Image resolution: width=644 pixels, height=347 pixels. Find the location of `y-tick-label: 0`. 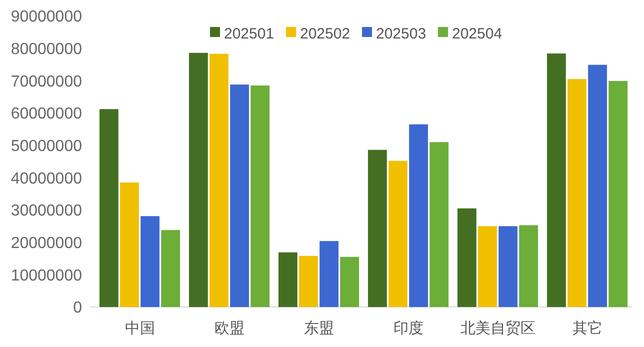

y-tick-label: 0 is located at coordinates (77, 308).